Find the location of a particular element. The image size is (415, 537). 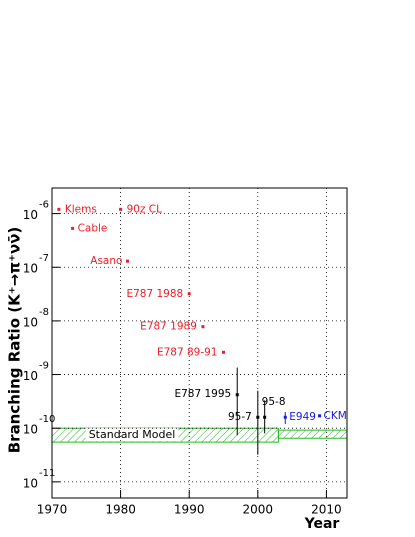

x-tick-label: 1970 is located at coordinates (52, 510).